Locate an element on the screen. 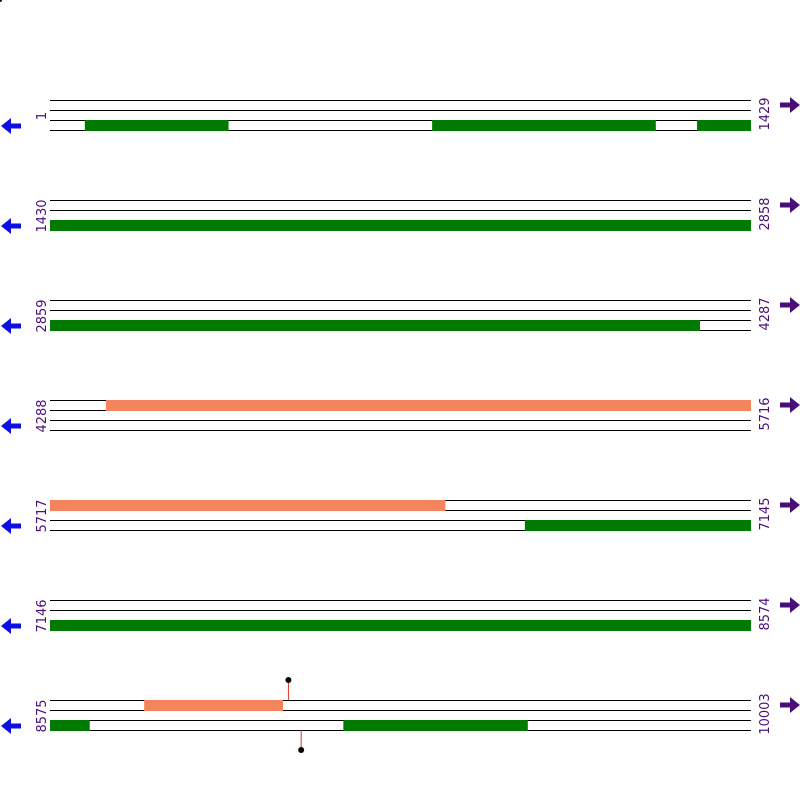 This screenshot has width=800, height=800. sequence-row: 1 1429 is located at coordinates (400, 115).